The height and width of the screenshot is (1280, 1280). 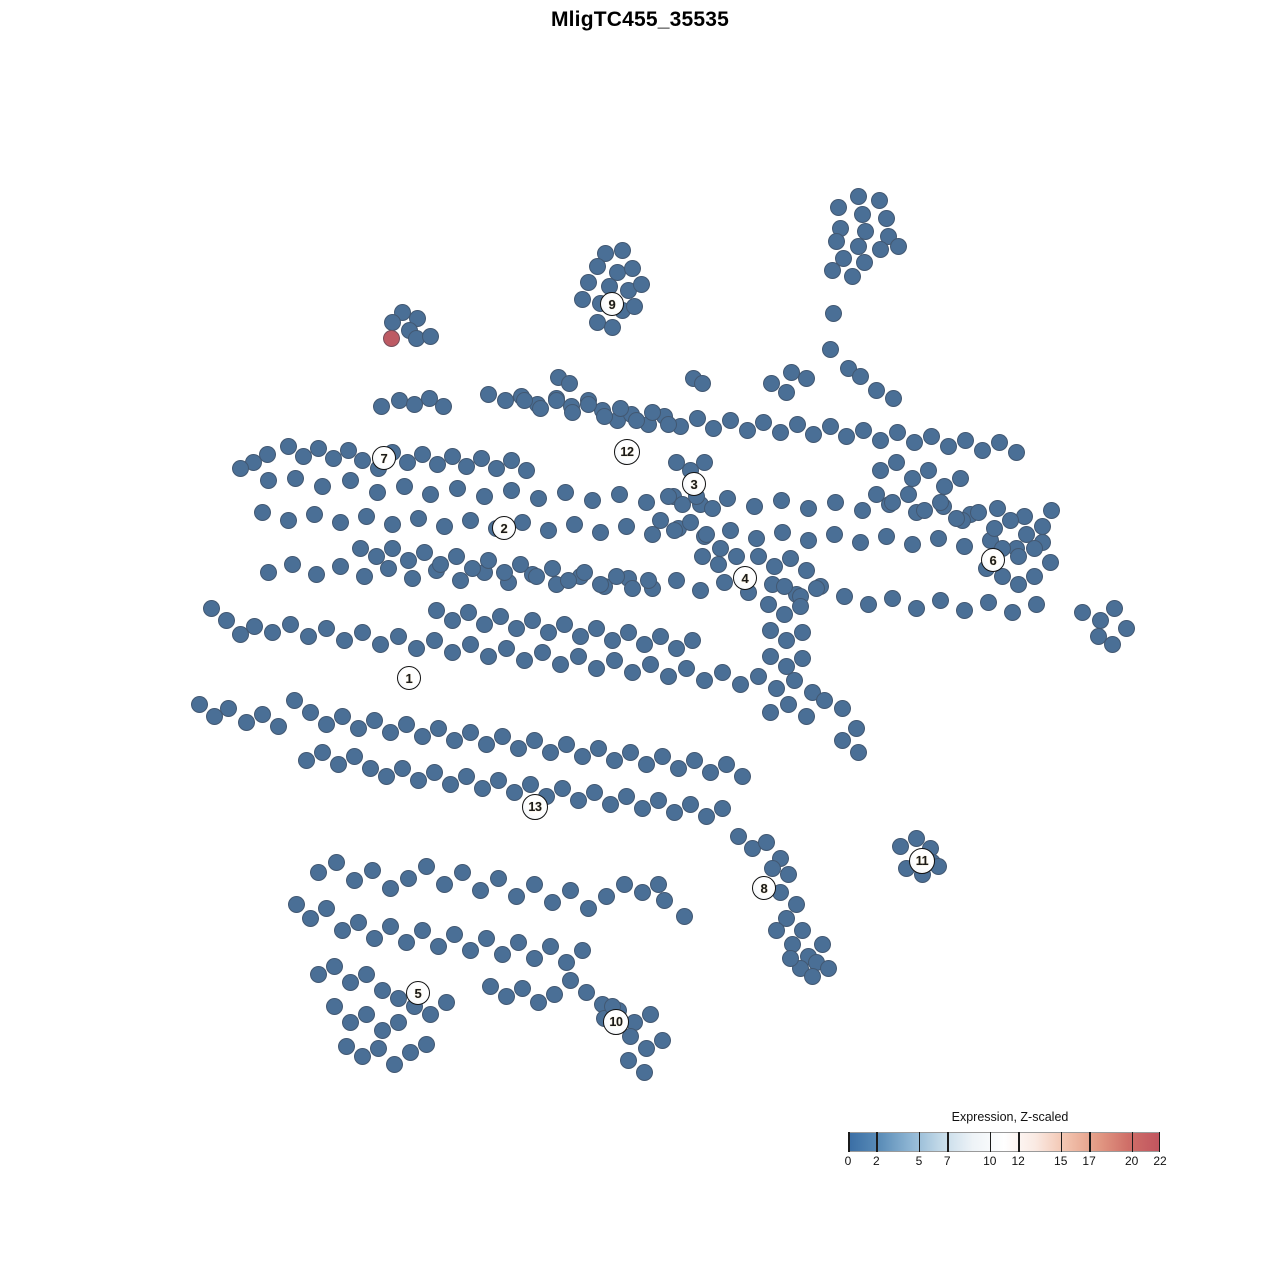 What do you see at coordinates (876, 1161) in the screenshot?
I see `legend-tick-label: 2` at bounding box center [876, 1161].